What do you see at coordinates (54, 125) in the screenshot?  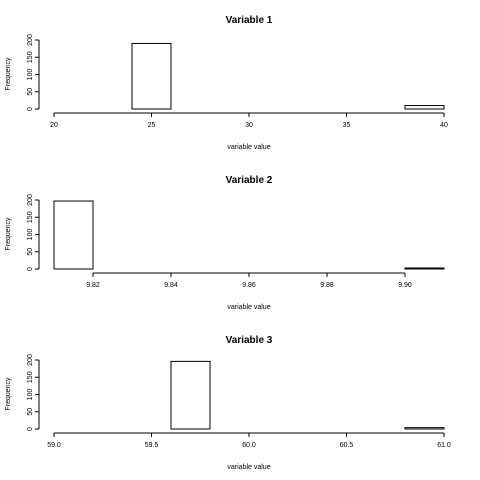 I see `x-tick-label: 20` at bounding box center [54, 125].